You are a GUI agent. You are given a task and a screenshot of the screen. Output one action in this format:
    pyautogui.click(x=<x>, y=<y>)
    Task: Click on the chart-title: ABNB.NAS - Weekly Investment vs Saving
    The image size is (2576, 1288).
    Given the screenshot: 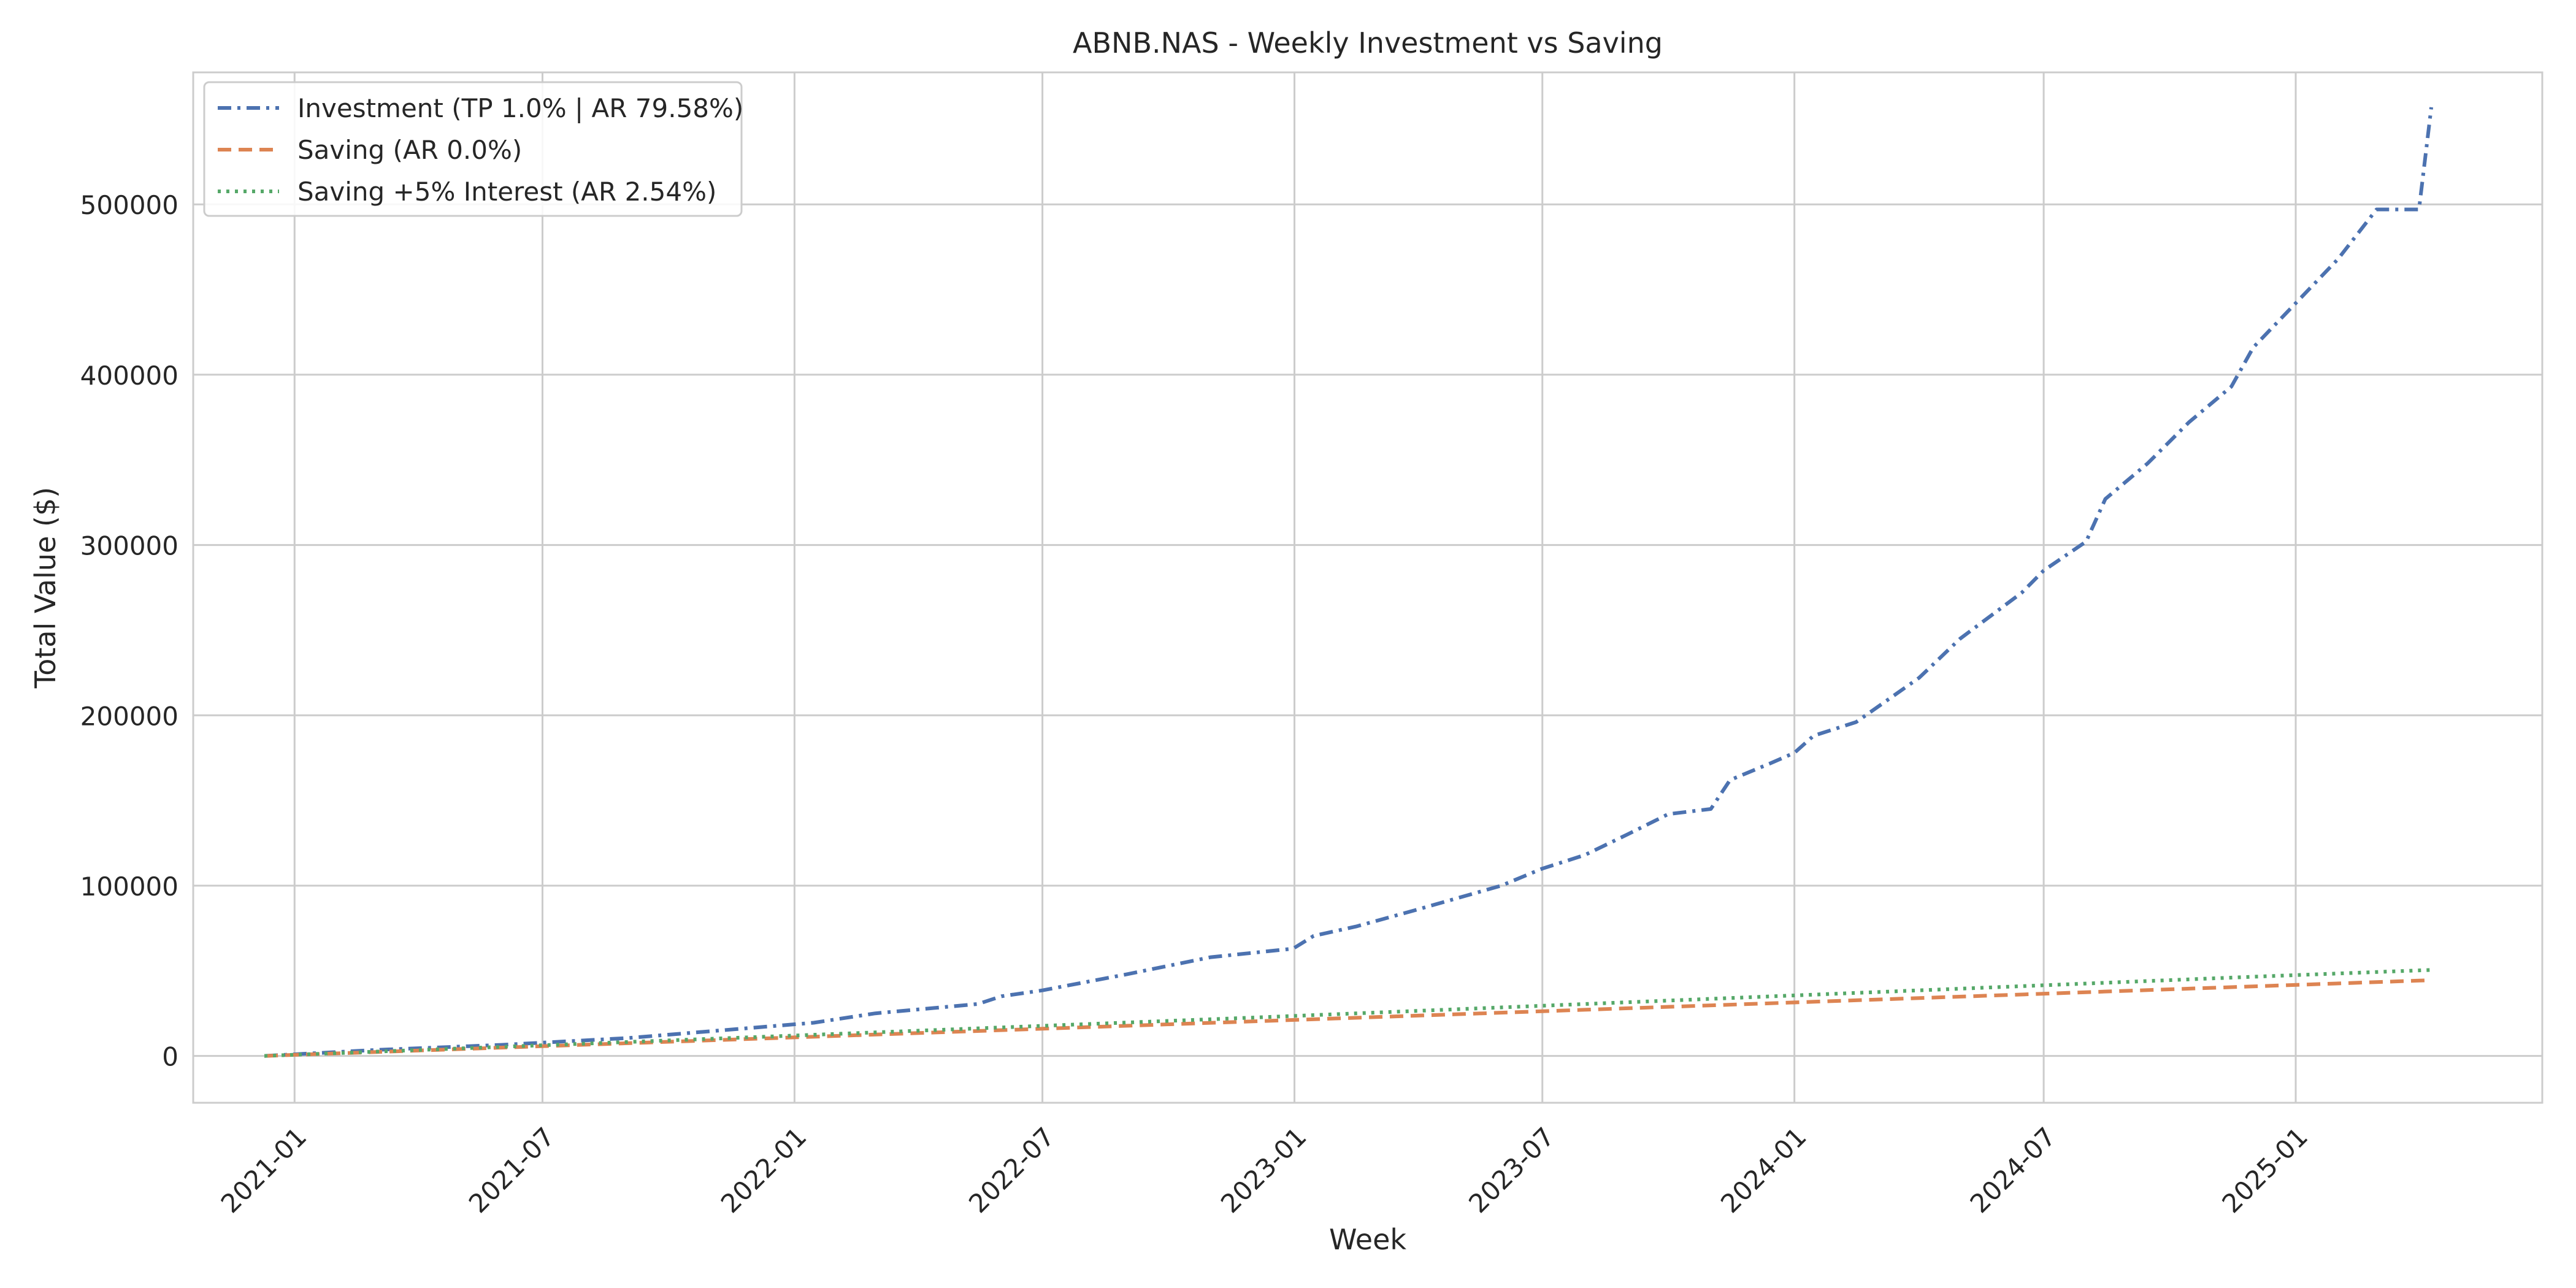 What is the action you would take?
    pyautogui.click(x=1368, y=42)
    